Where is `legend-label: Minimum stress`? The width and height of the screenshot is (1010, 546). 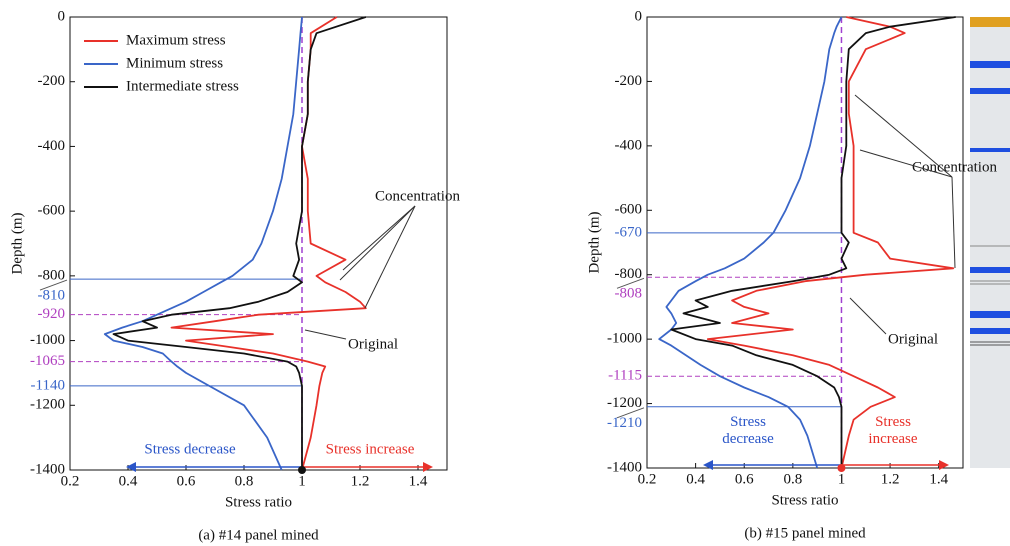
legend-label: Minimum stress is located at coordinates (174, 63).